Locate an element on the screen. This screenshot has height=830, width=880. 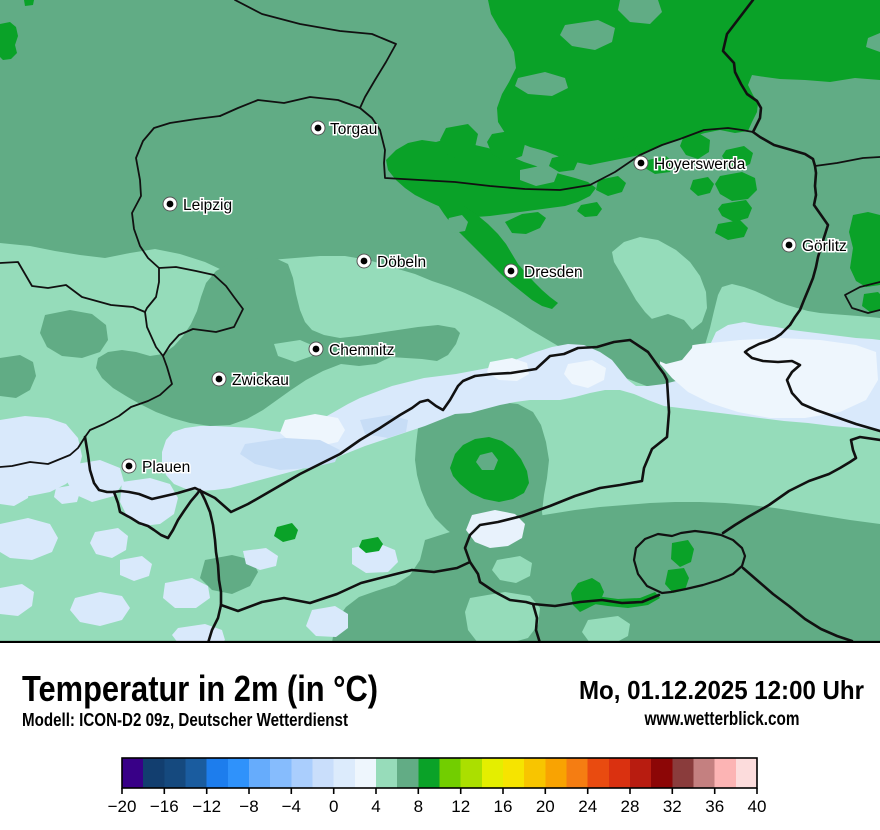
svg-text: Zwickau is located at coordinates (260, 380).